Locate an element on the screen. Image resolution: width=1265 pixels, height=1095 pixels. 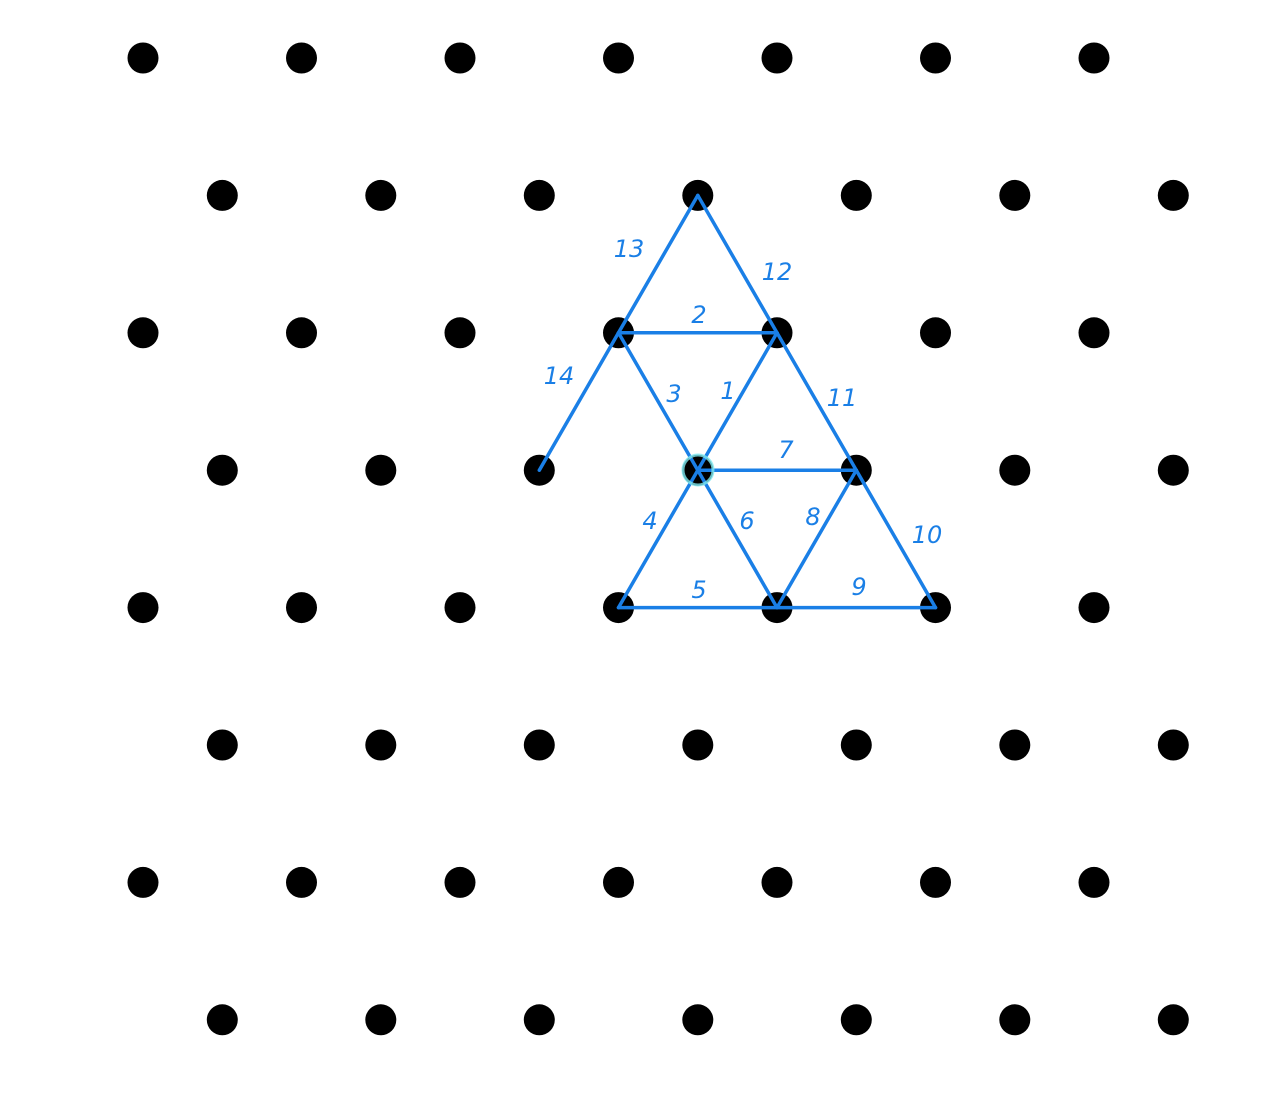
segment-label-8: 8 is located at coordinates (812, 517).